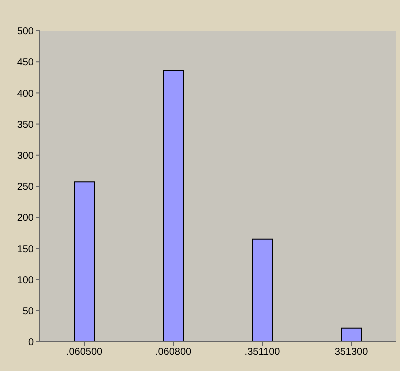  Describe the element at coordinates (25, 250) in the screenshot. I see `y-tick-label: 150` at that location.